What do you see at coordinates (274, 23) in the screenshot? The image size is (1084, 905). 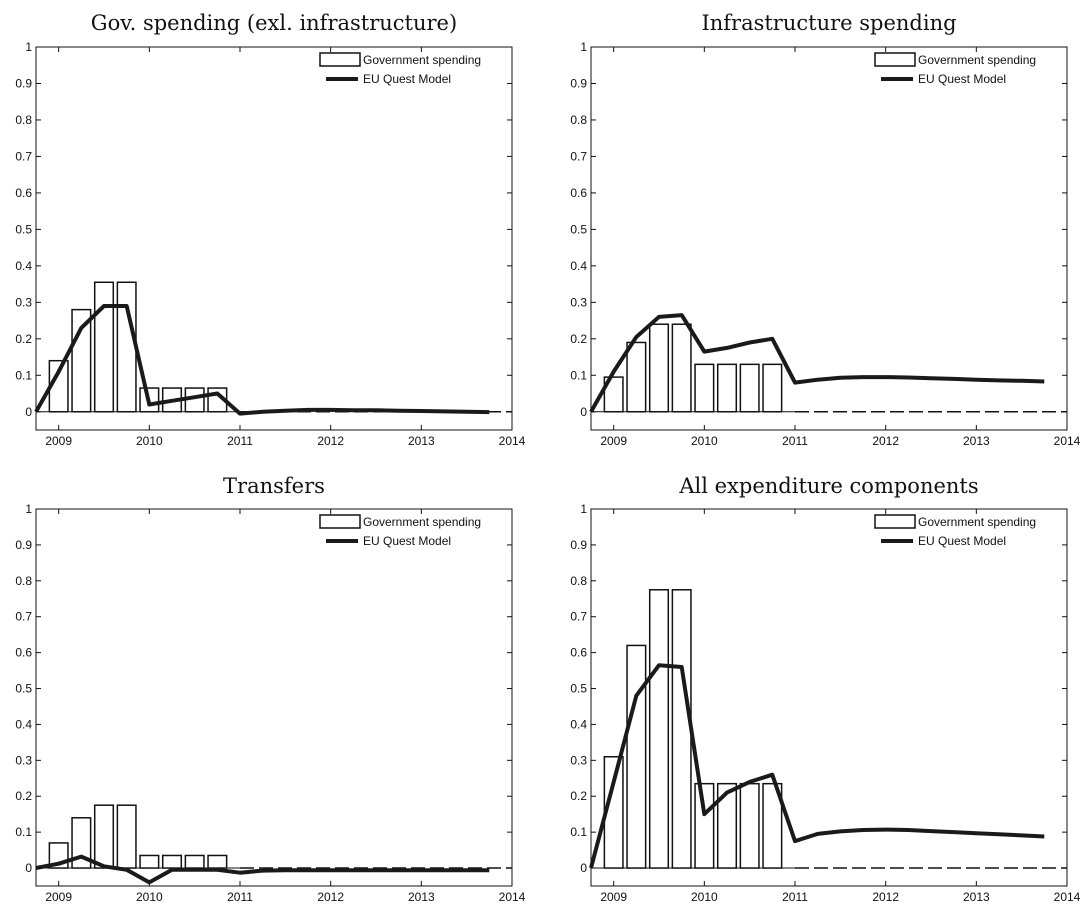 I see `panel-title: Gov. spending (exl. infrastructure)` at bounding box center [274, 23].